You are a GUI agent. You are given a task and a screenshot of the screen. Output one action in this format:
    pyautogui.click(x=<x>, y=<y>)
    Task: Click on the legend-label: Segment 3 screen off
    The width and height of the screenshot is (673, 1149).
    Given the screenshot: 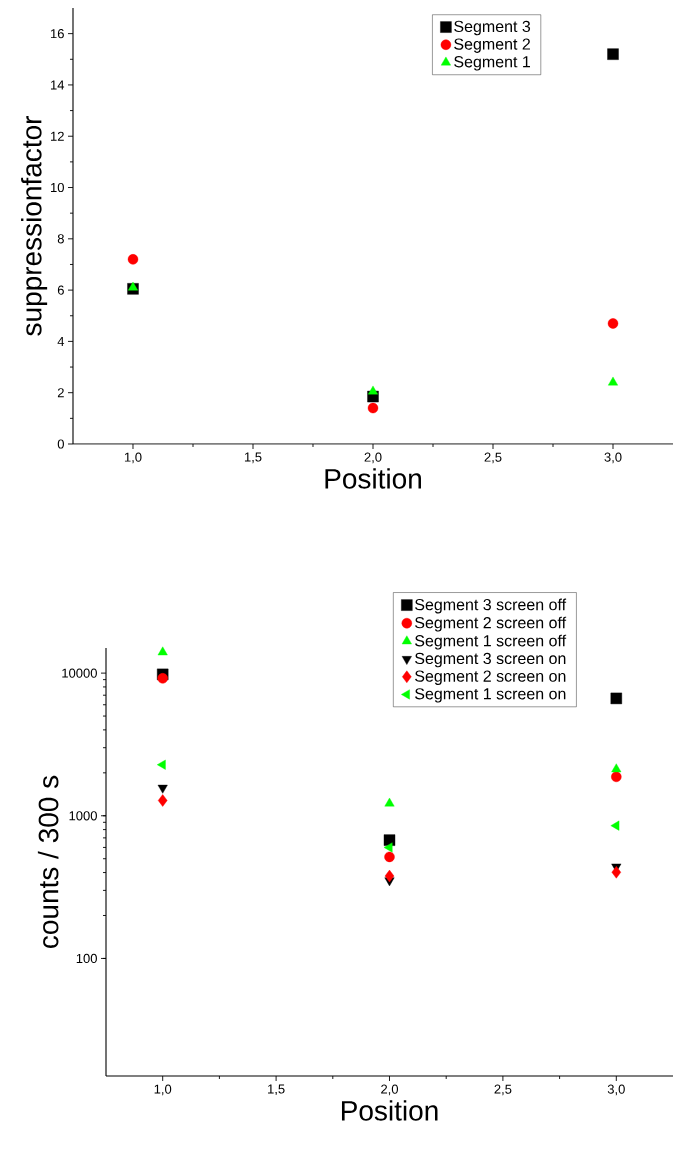 What is the action you would take?
    pyautogui.click(x=491, y=606)
    